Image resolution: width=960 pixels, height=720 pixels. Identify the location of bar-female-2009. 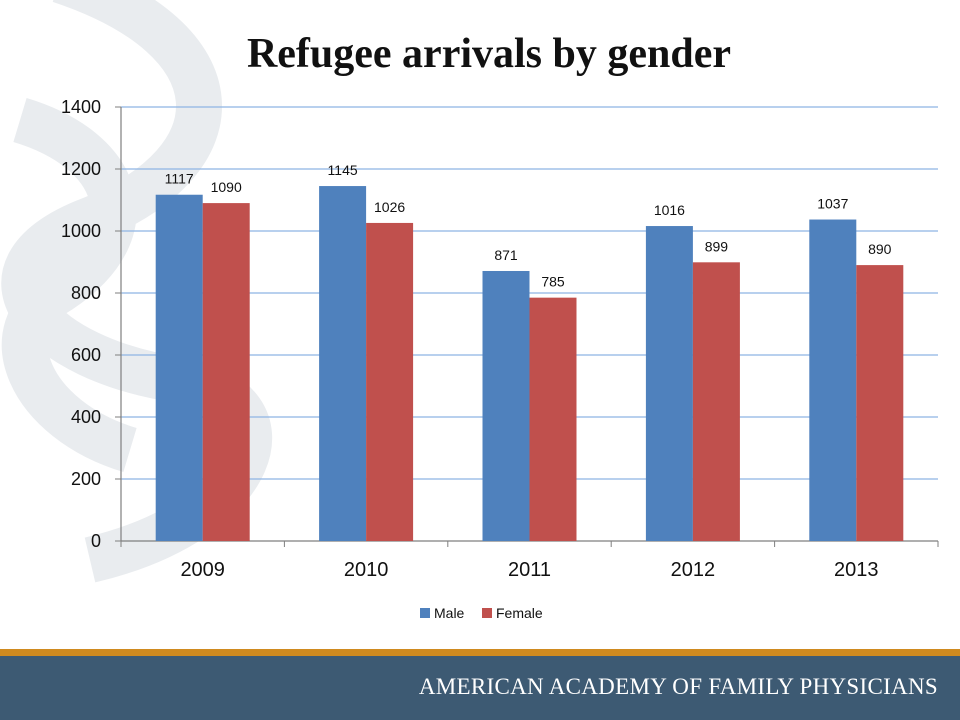
(226, 372).